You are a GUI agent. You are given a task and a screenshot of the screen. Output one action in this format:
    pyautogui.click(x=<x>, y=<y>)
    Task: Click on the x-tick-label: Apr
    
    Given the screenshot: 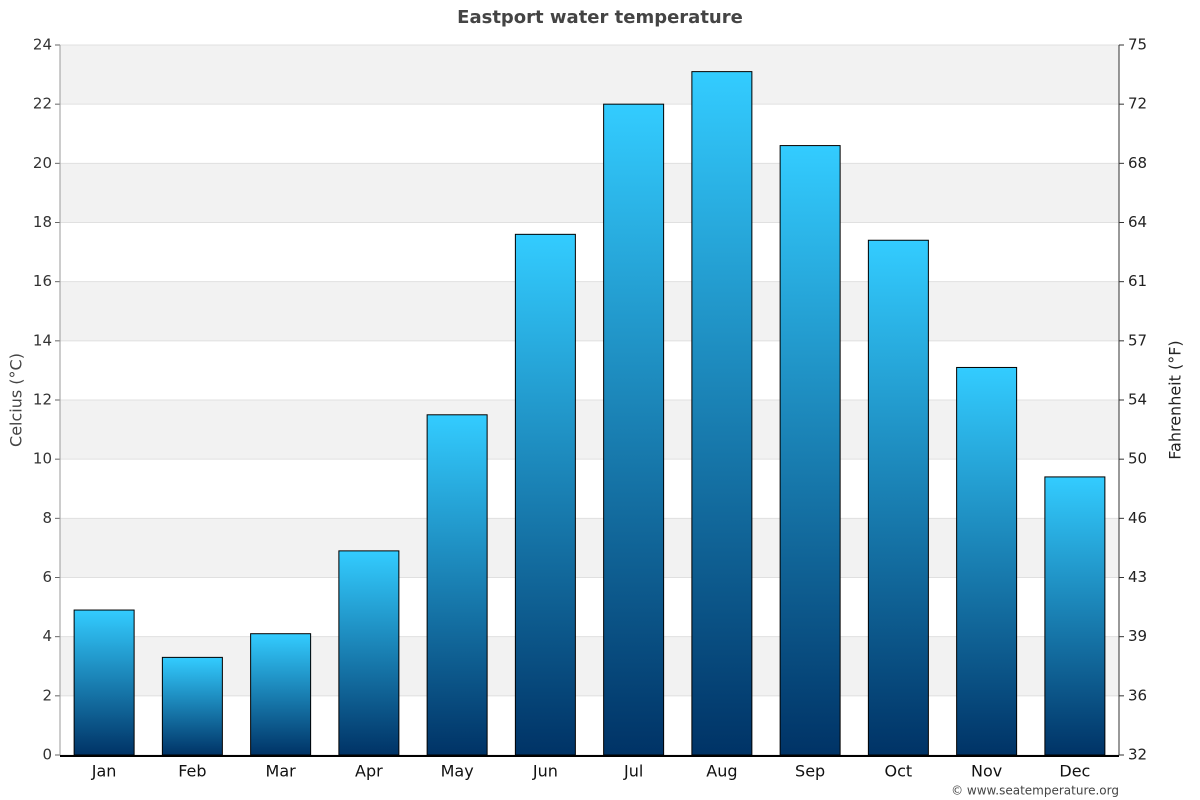 What is the action you would take?
    pyautogui.click(x=369, y=771)
    